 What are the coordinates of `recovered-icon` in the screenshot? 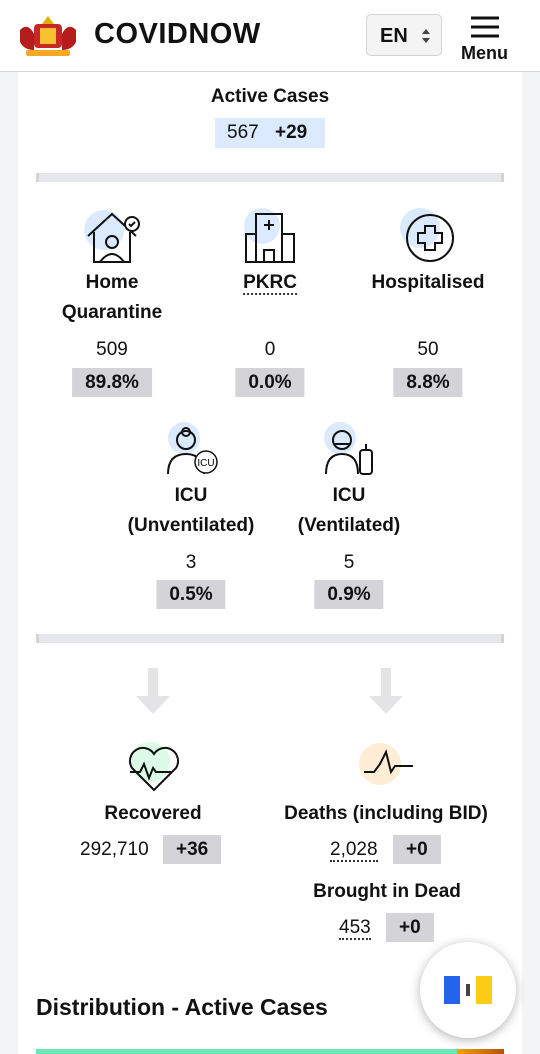 It's located at (154, 767).